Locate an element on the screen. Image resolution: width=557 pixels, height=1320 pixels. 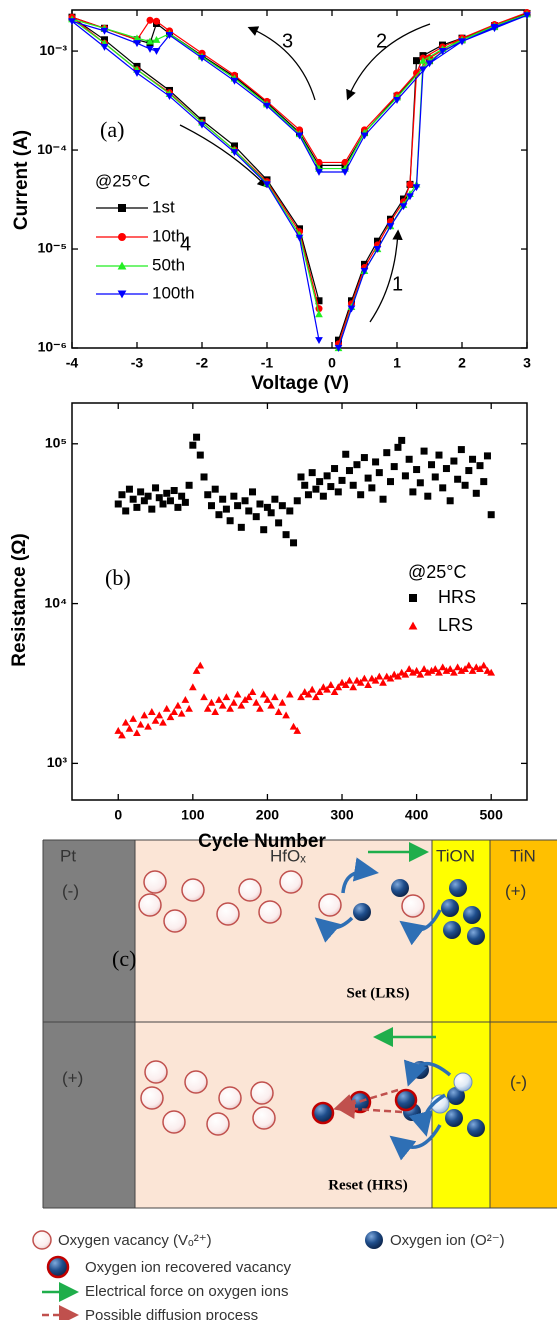
layer-label: HfOₓ is located at coordinates (288, 855).